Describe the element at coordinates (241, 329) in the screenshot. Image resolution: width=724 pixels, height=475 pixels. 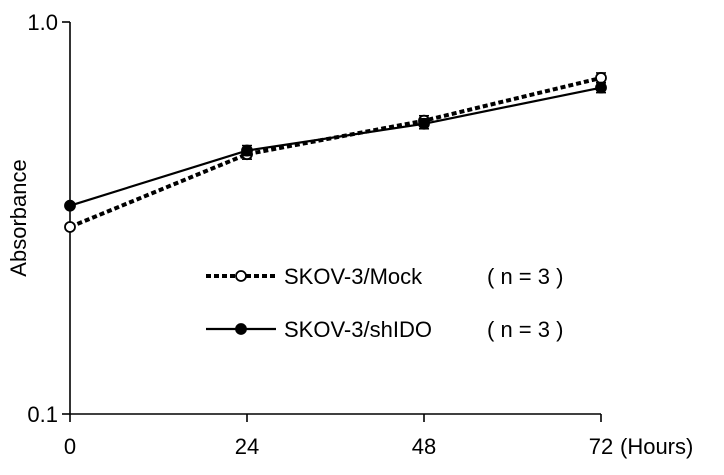
I see `legend-marker-shido` at that location.